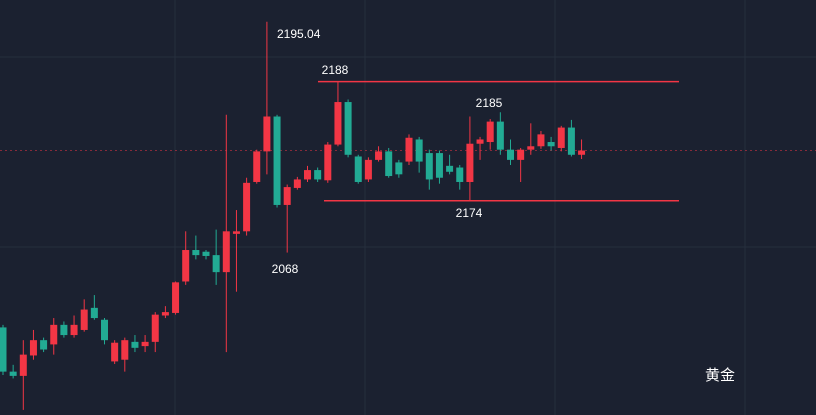 This screenshot has width=816, height=415. I want to click on level-label: 2188, so click(335, 70).